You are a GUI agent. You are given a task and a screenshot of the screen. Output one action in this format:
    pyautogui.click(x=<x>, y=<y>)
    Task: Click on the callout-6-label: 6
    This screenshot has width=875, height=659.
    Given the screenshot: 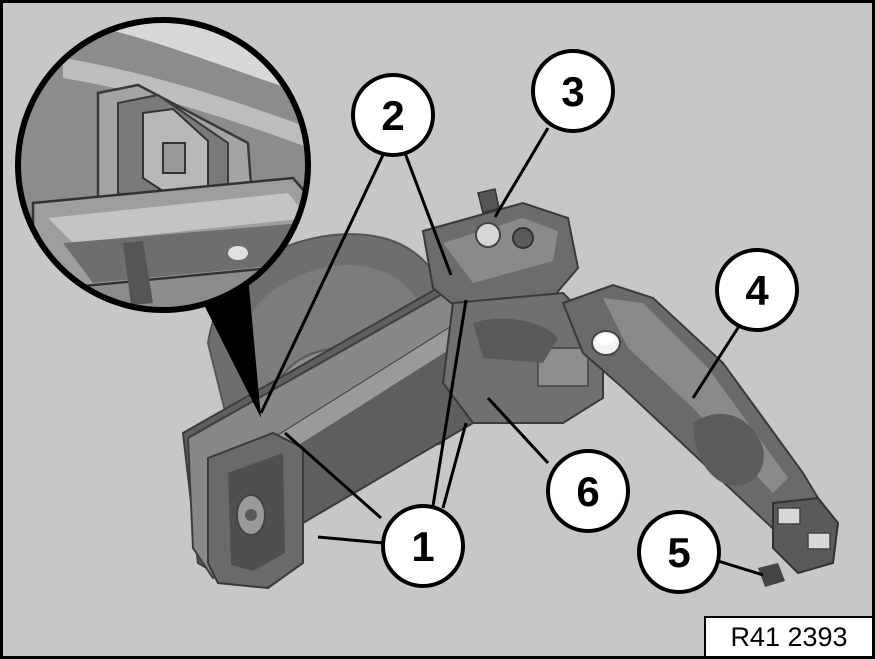 What is the action you would take?
    pyautogui.click(x=587, y=491)
    